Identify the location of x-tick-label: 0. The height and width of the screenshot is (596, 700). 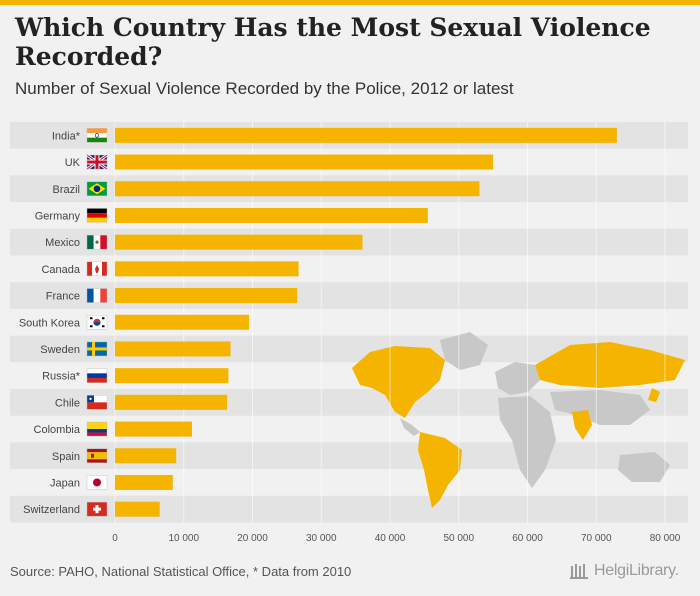
(115, 538).